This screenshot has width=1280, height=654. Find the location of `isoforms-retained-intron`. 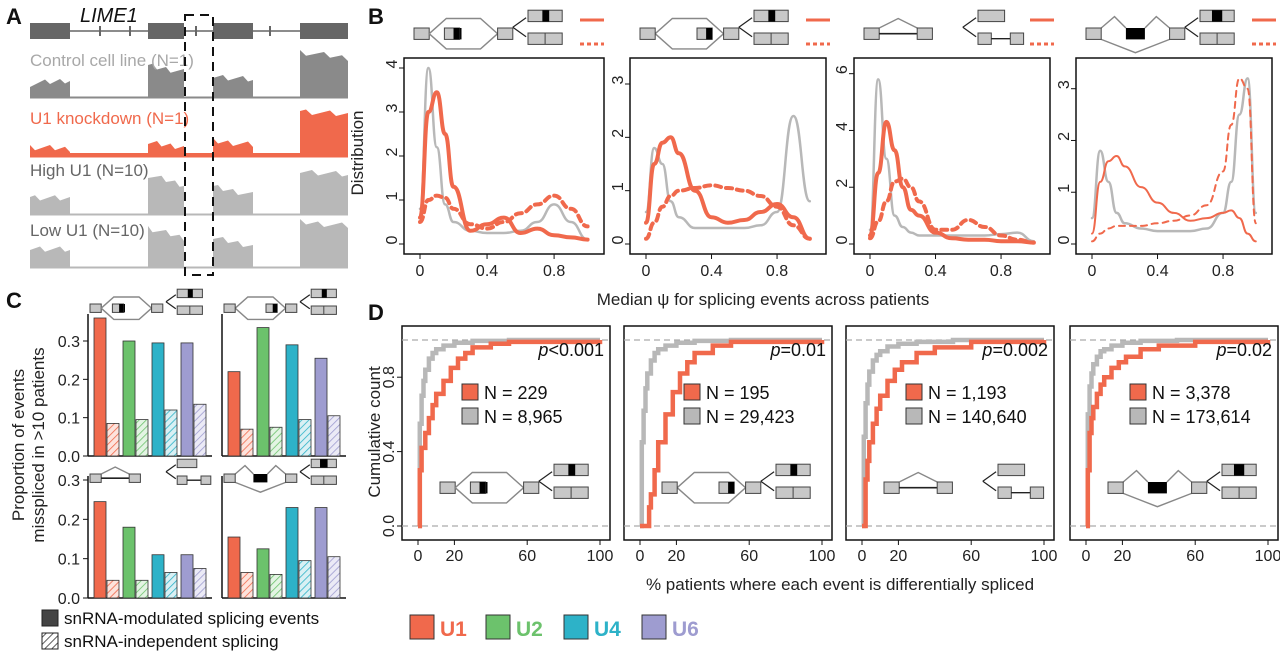

isoforms-retained-intron is located at coordinates (188, 471).